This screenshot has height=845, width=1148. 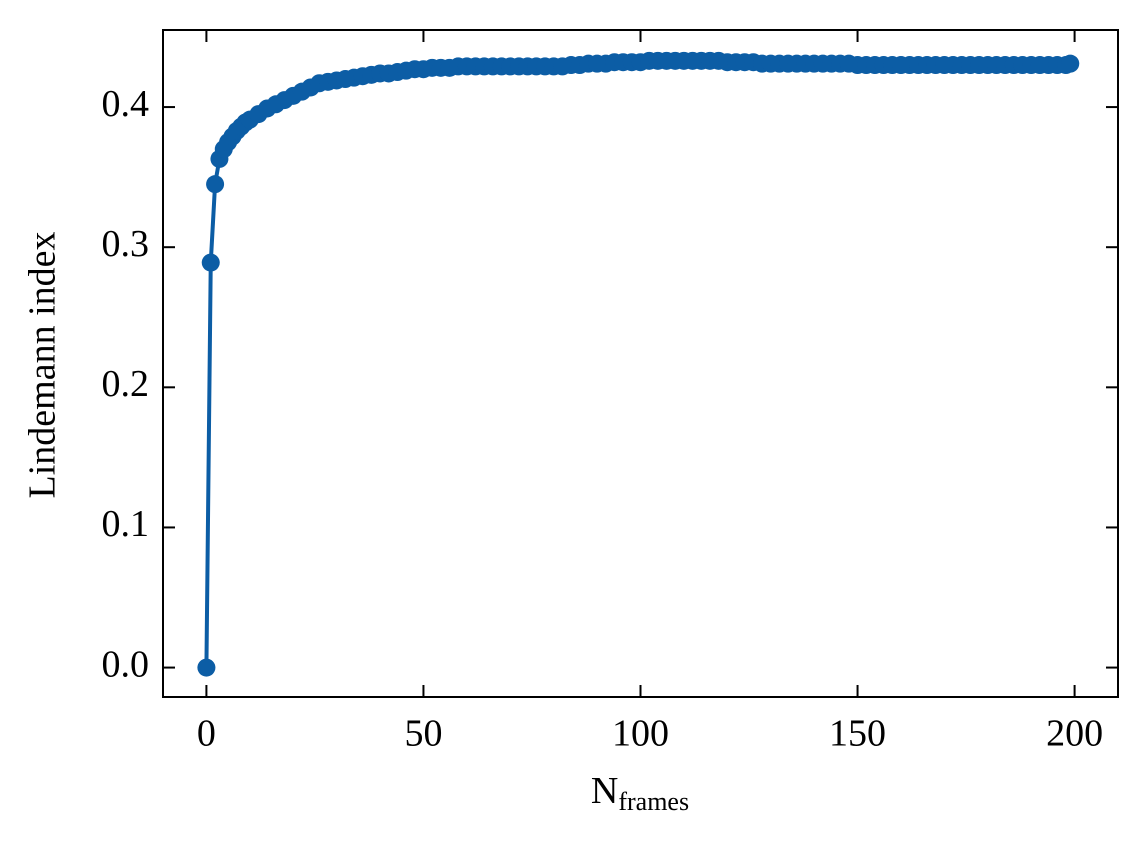 What do you see at coordinates (126, 384) in the screenshot?
I see `y-tick-label: 0.2` at bounding box center [126, 384].